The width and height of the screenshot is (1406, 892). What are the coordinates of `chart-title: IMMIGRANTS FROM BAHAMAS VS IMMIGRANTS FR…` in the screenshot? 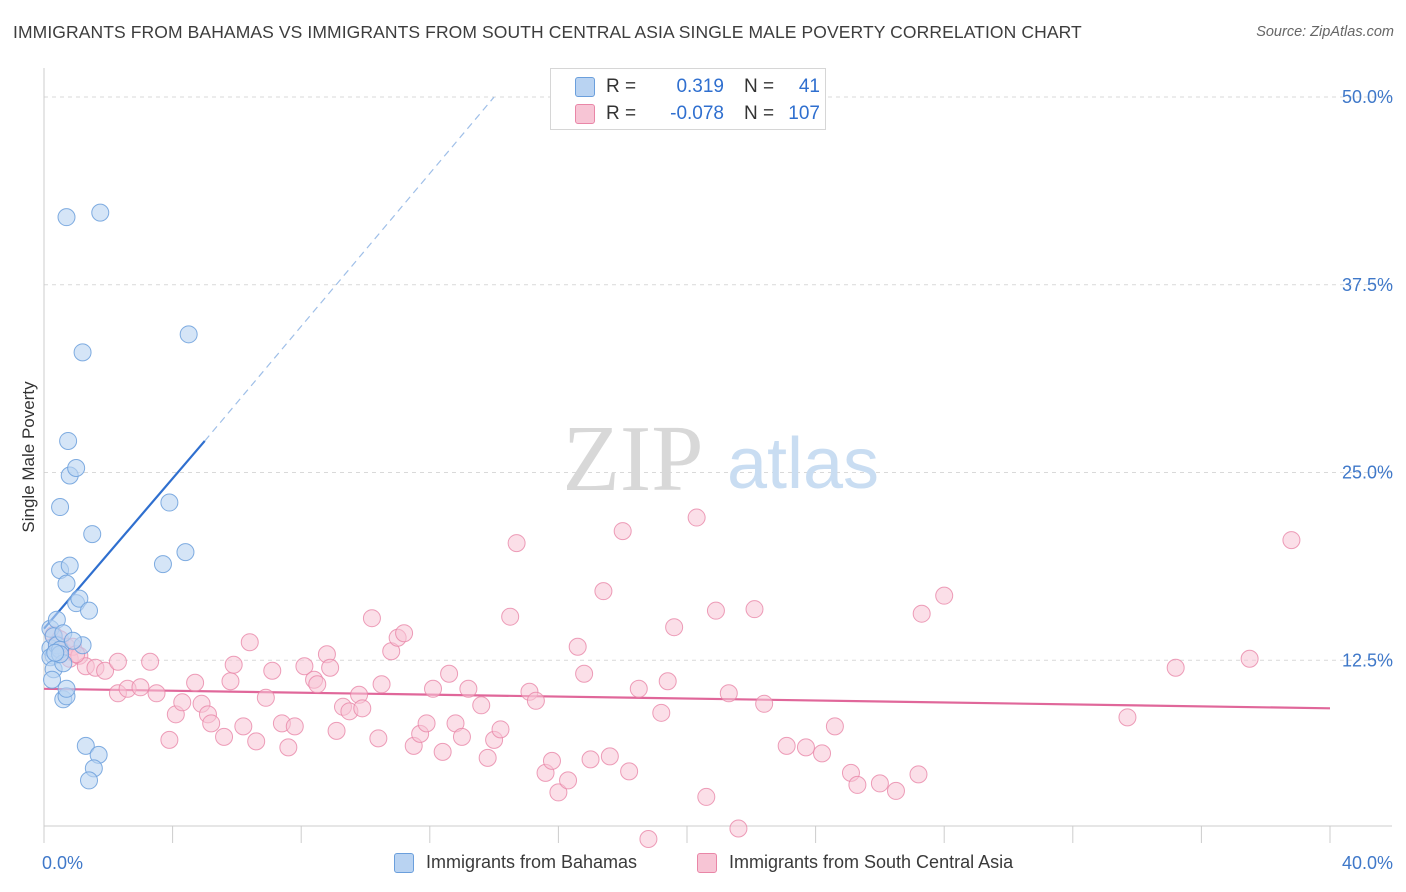 It's located at (547, 32).